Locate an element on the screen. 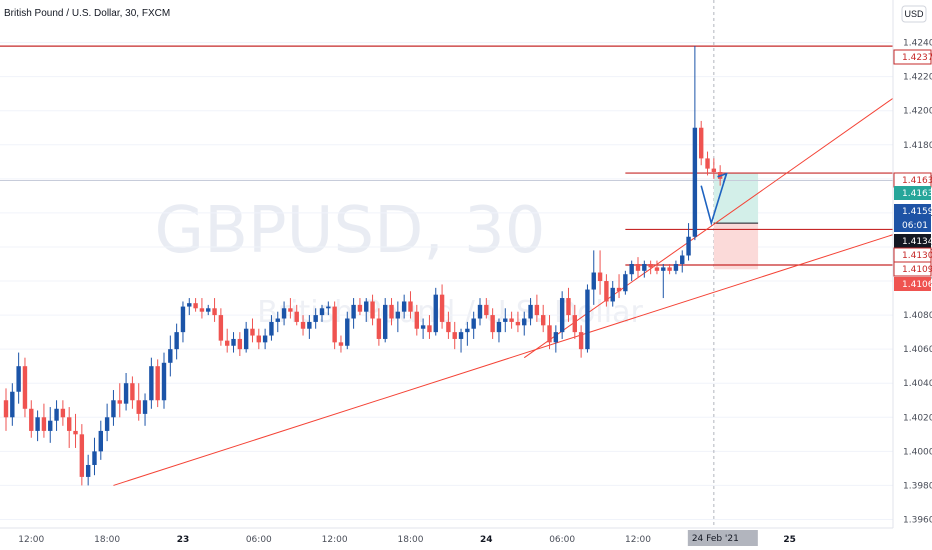  price-tick-label: 1.42400 is located at coordinates (917, 44).